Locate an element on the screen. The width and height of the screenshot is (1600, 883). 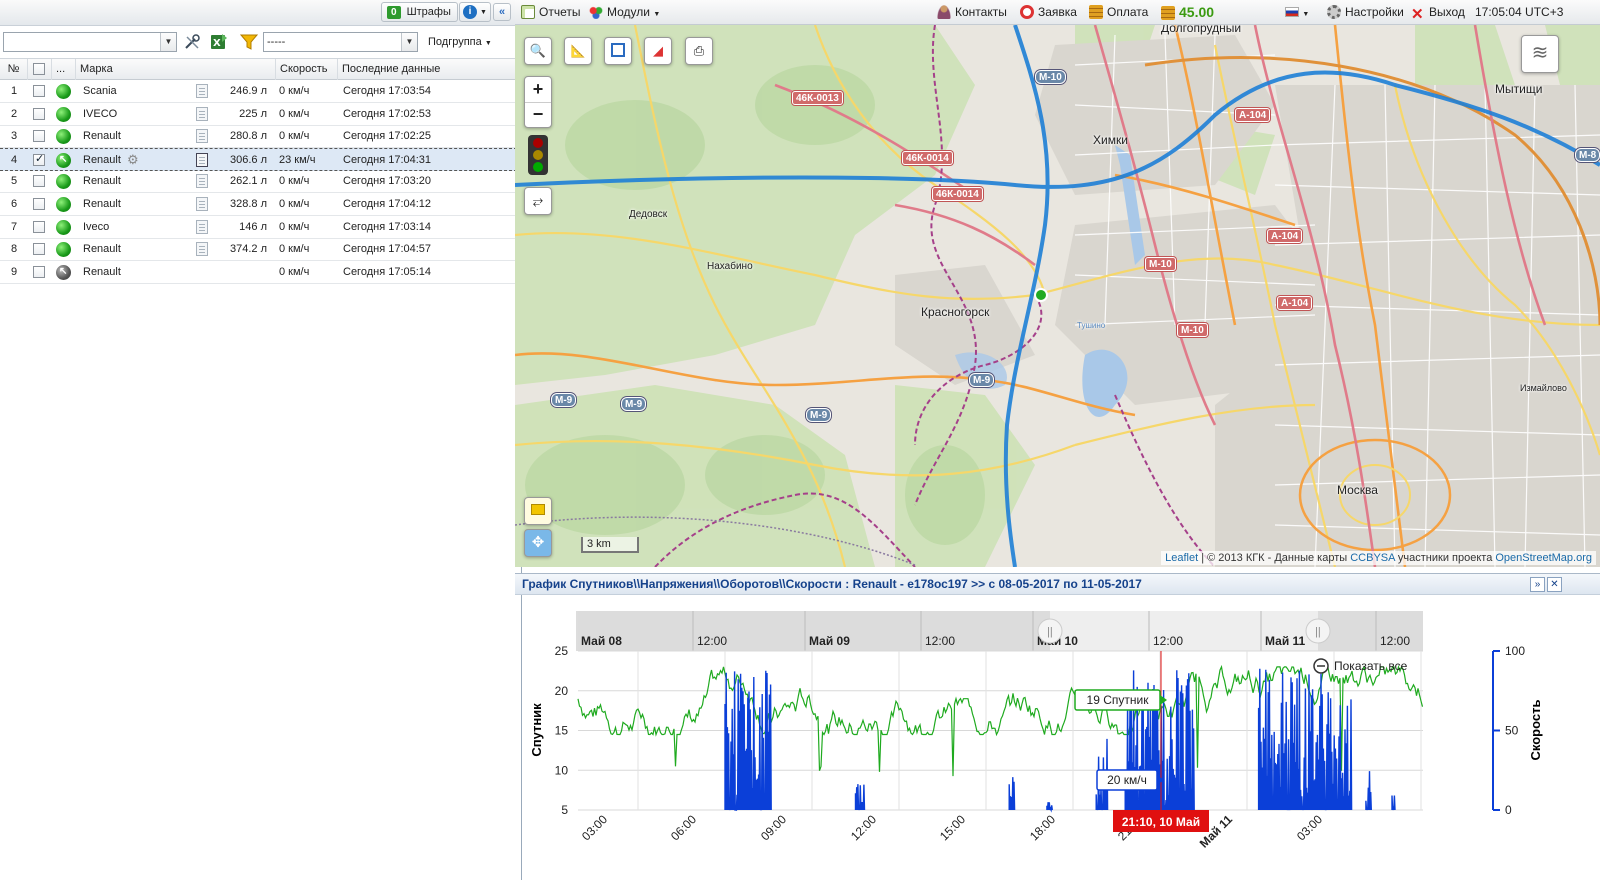
col-speed: Скорость is located at coordinates (307, 69).